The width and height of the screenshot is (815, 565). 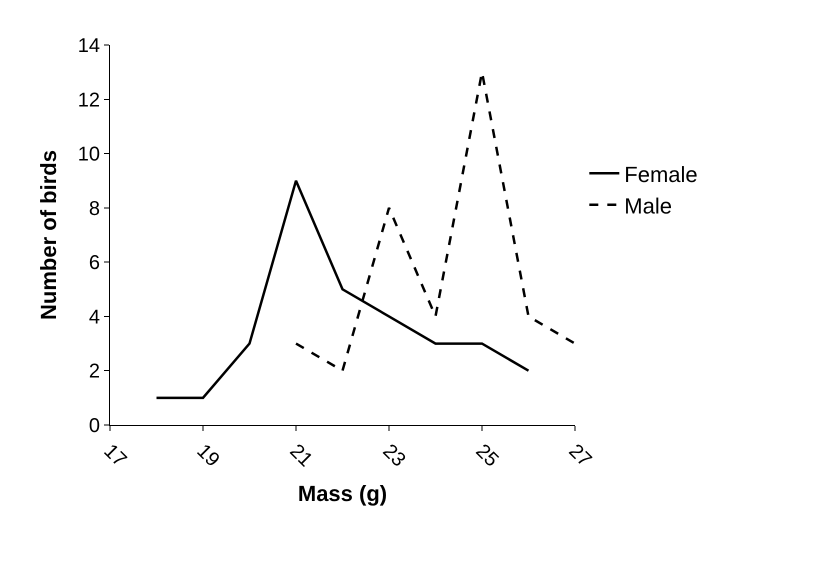 I want to click on y-tick-label: 6, so click(x=94, y=263).